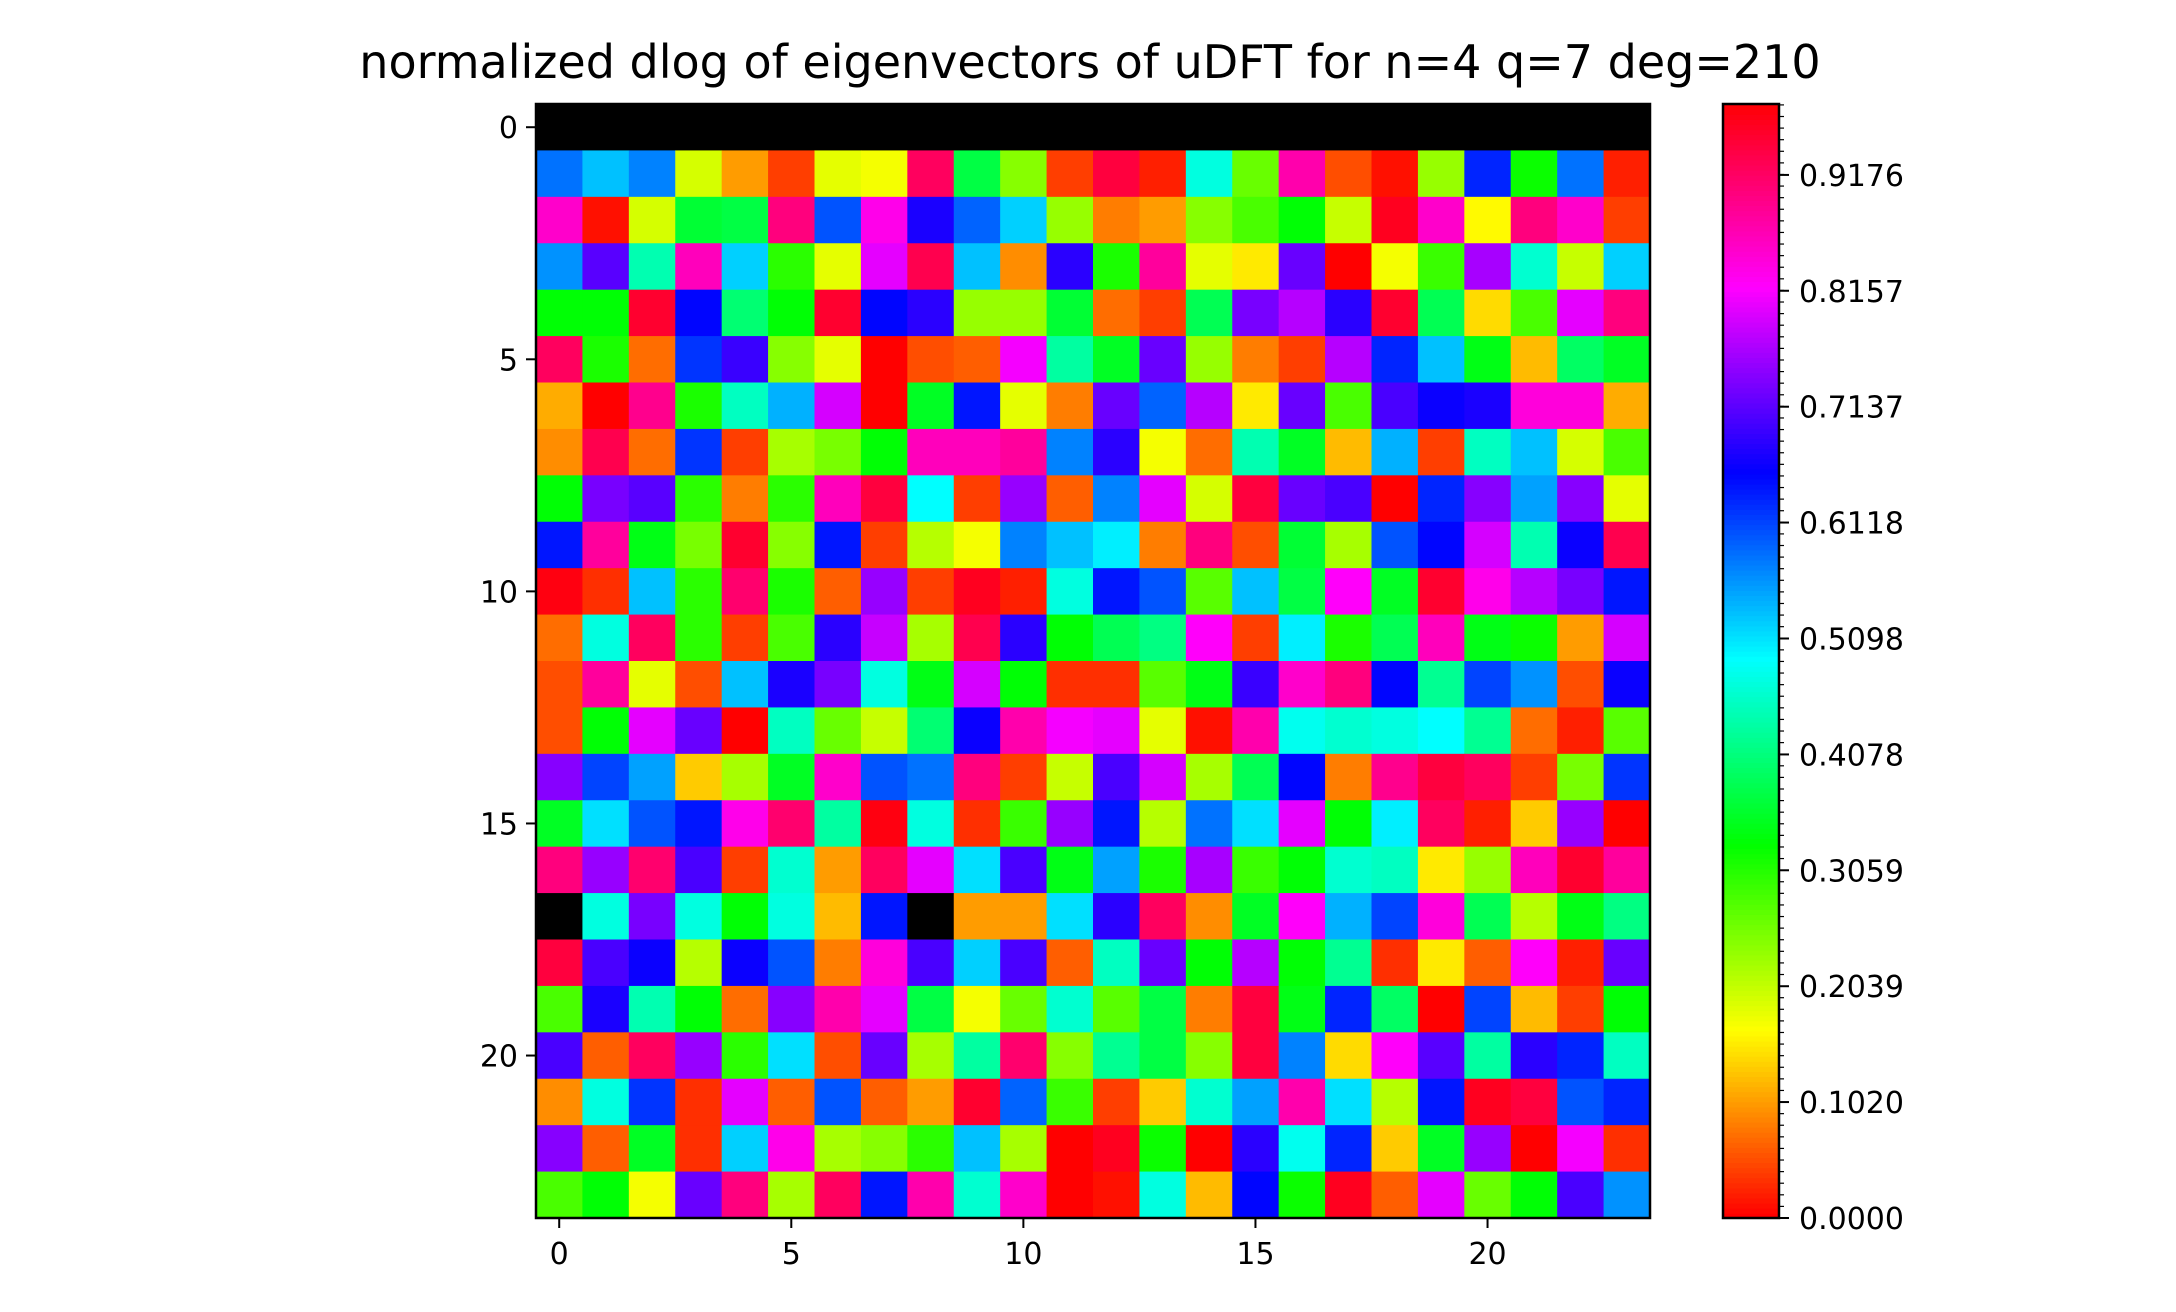 This screenshot has height=1312, width=2176. I want to click on x-tick-label: 20, so click(1487, 1254).